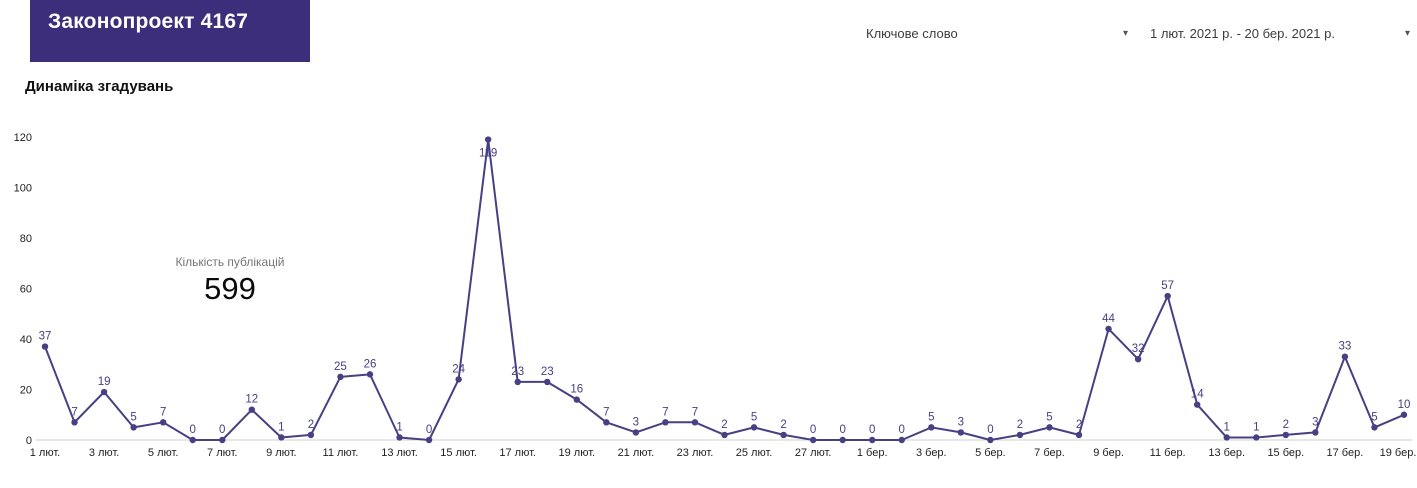 The width and height of the screenshot is (1417, 488). Describe the element at coordinates (230, 262) in the screenshot. I see `scorecard-label: Кількість публікацій` at that location.